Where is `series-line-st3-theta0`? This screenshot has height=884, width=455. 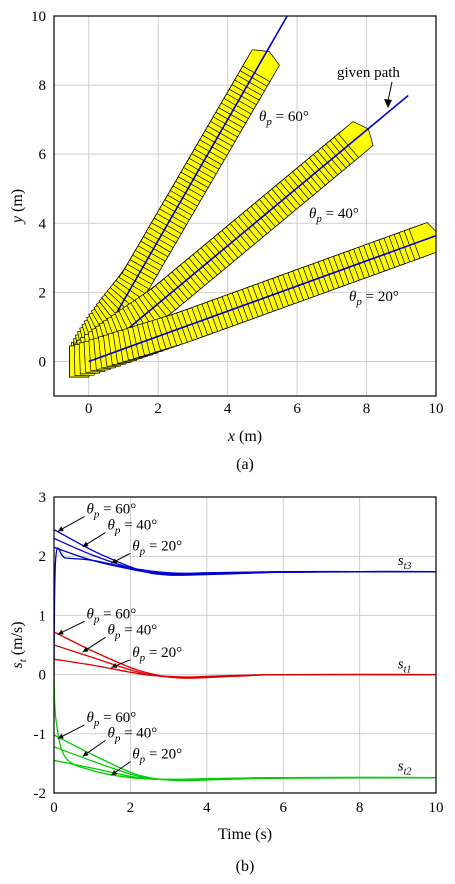
series-line-st3-theta0 is located at coordinates (245, 611).